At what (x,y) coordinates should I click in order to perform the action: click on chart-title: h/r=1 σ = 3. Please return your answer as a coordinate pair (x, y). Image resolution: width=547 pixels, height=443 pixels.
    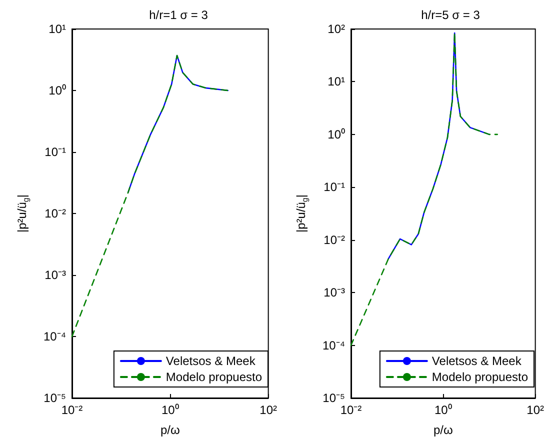
    Looking at the image, I should click on (178, 15).